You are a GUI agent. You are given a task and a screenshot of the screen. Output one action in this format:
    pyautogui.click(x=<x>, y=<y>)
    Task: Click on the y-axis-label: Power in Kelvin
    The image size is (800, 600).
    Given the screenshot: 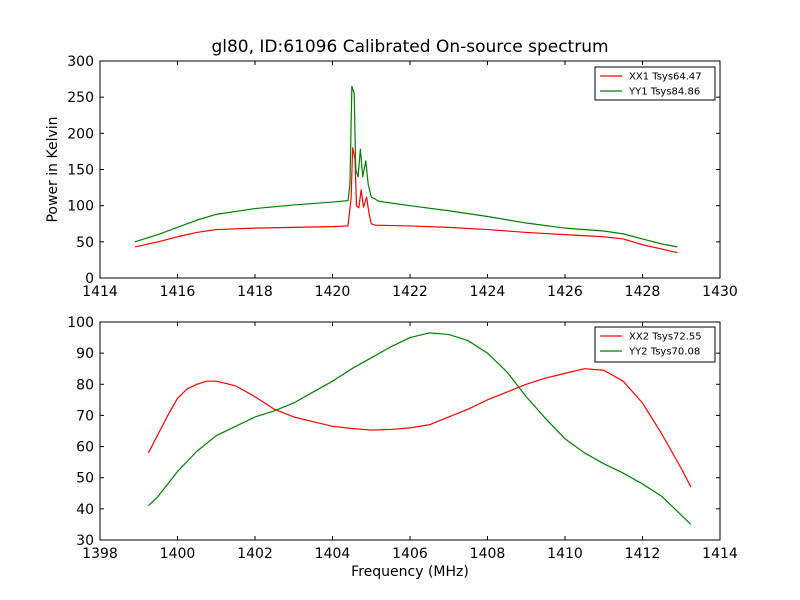 What is the action you would take?
    pyautogui.click(x=53, y=169)
    